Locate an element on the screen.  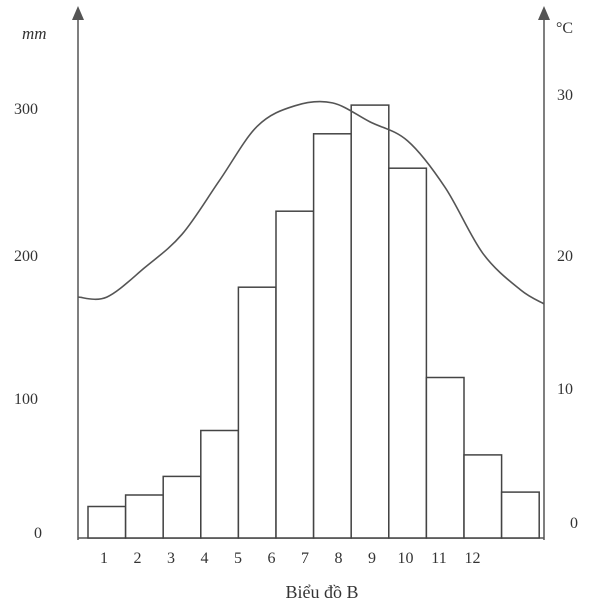
x-tick-label: 3 is located at coordinates (171, 558).